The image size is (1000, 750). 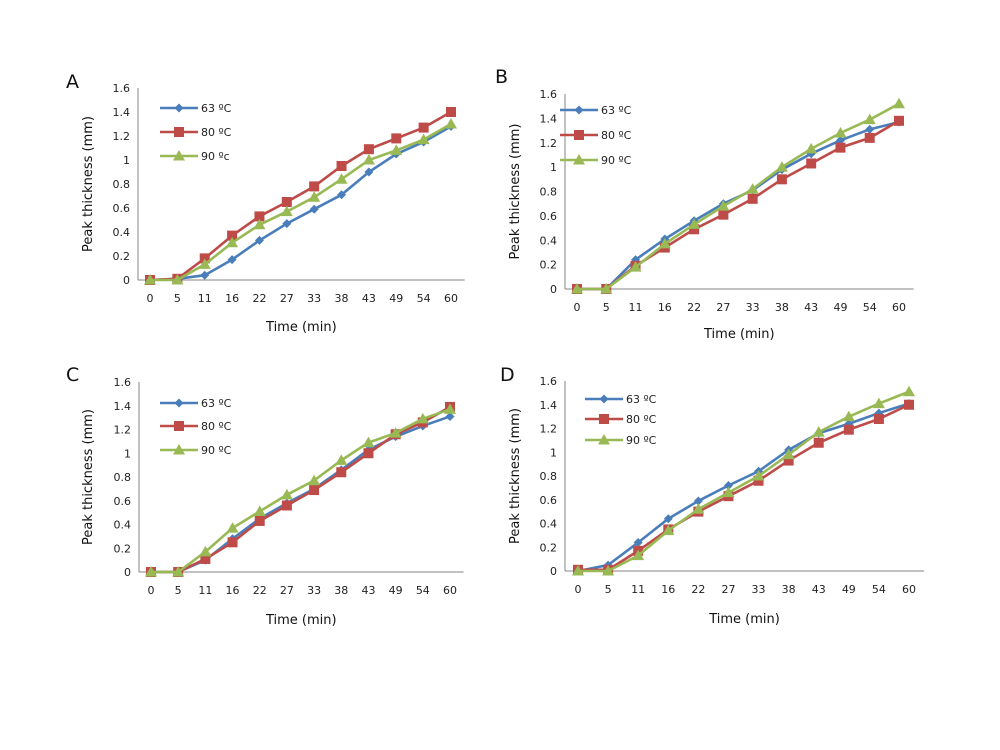 What do you see at coordinates (215, 156) in the screenshot?
I see `legend-label: 90 ºc` at bounding box center [215, 156].